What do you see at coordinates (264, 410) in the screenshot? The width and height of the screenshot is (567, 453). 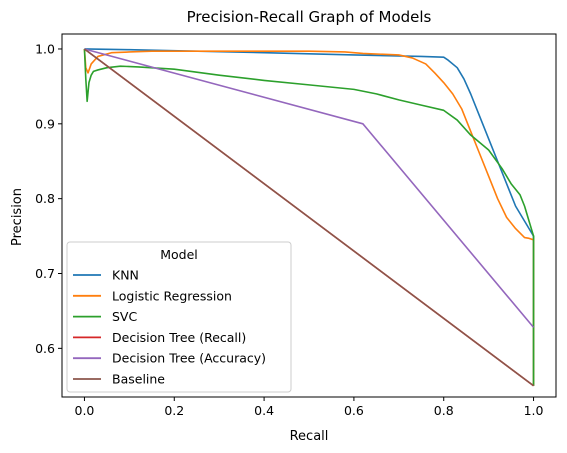 I see `x-tick-label: 0.4` at bounding box center [264, 410].